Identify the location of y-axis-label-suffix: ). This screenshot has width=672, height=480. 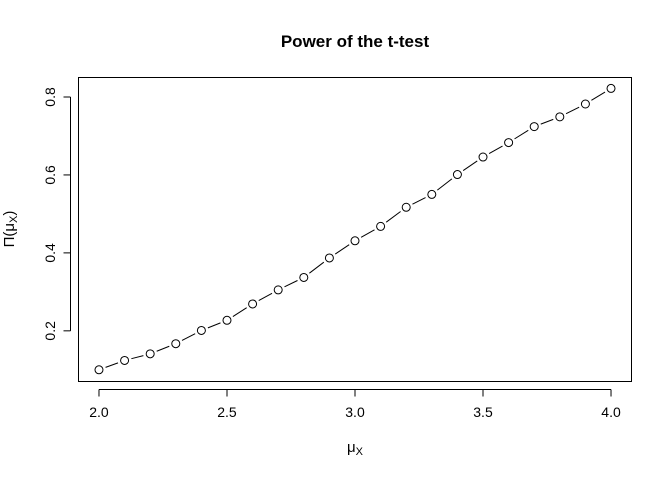
(9, 213).